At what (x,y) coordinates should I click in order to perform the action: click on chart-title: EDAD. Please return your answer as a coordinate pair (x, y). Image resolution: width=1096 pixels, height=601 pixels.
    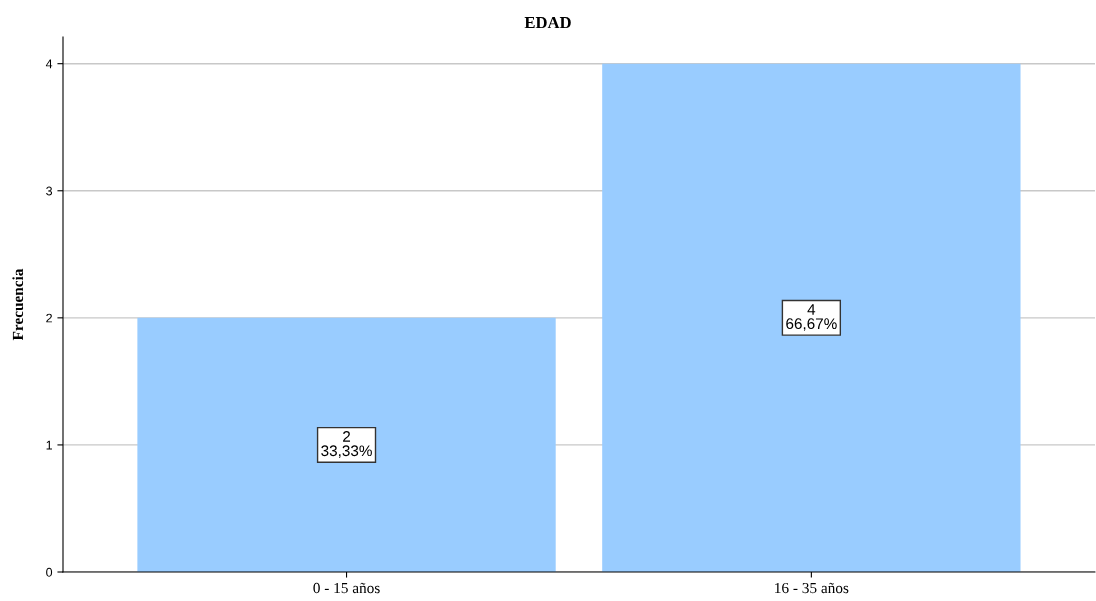
    Looking at the image, I should click on (547, 23).